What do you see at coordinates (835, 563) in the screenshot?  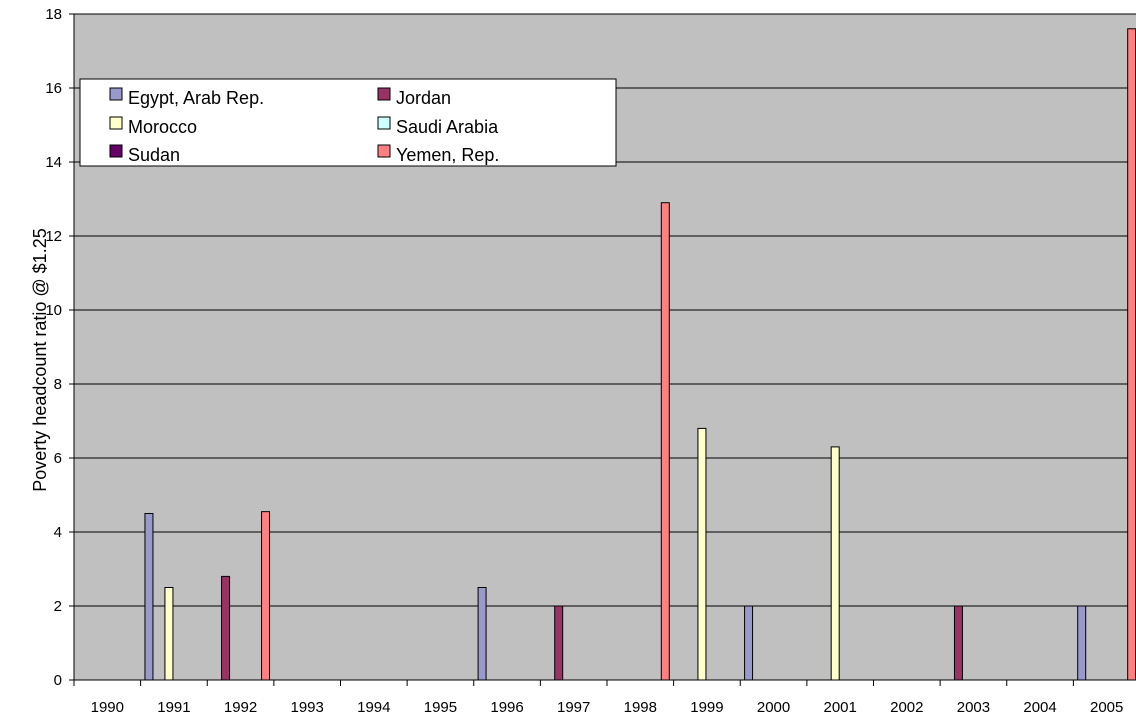 I see `bar-morocco-2001` at bounding box center [835, 563].